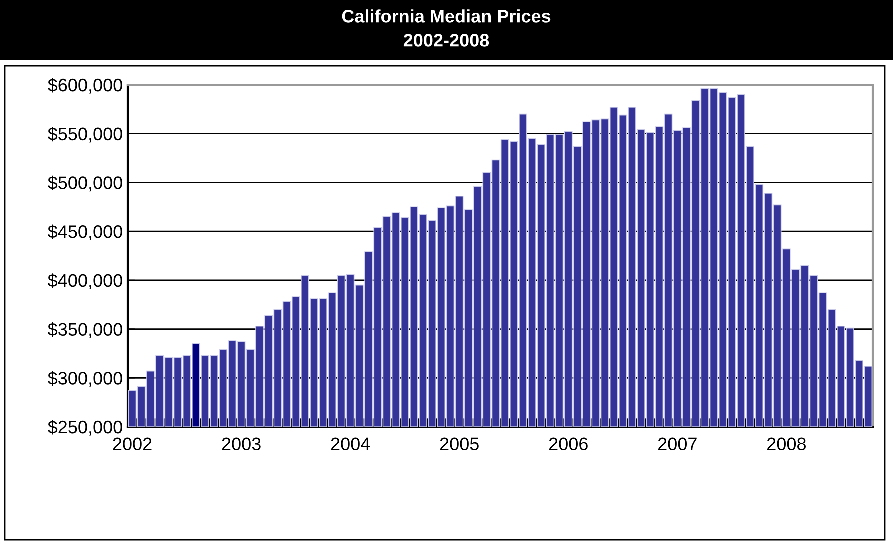 Image resolution: width=893 pixels, height=544 pixels. What do you see at coordinates (85, 282) in the screenshot?
I see `y-tick-label: $400,000` at bounding box center [85, 282].